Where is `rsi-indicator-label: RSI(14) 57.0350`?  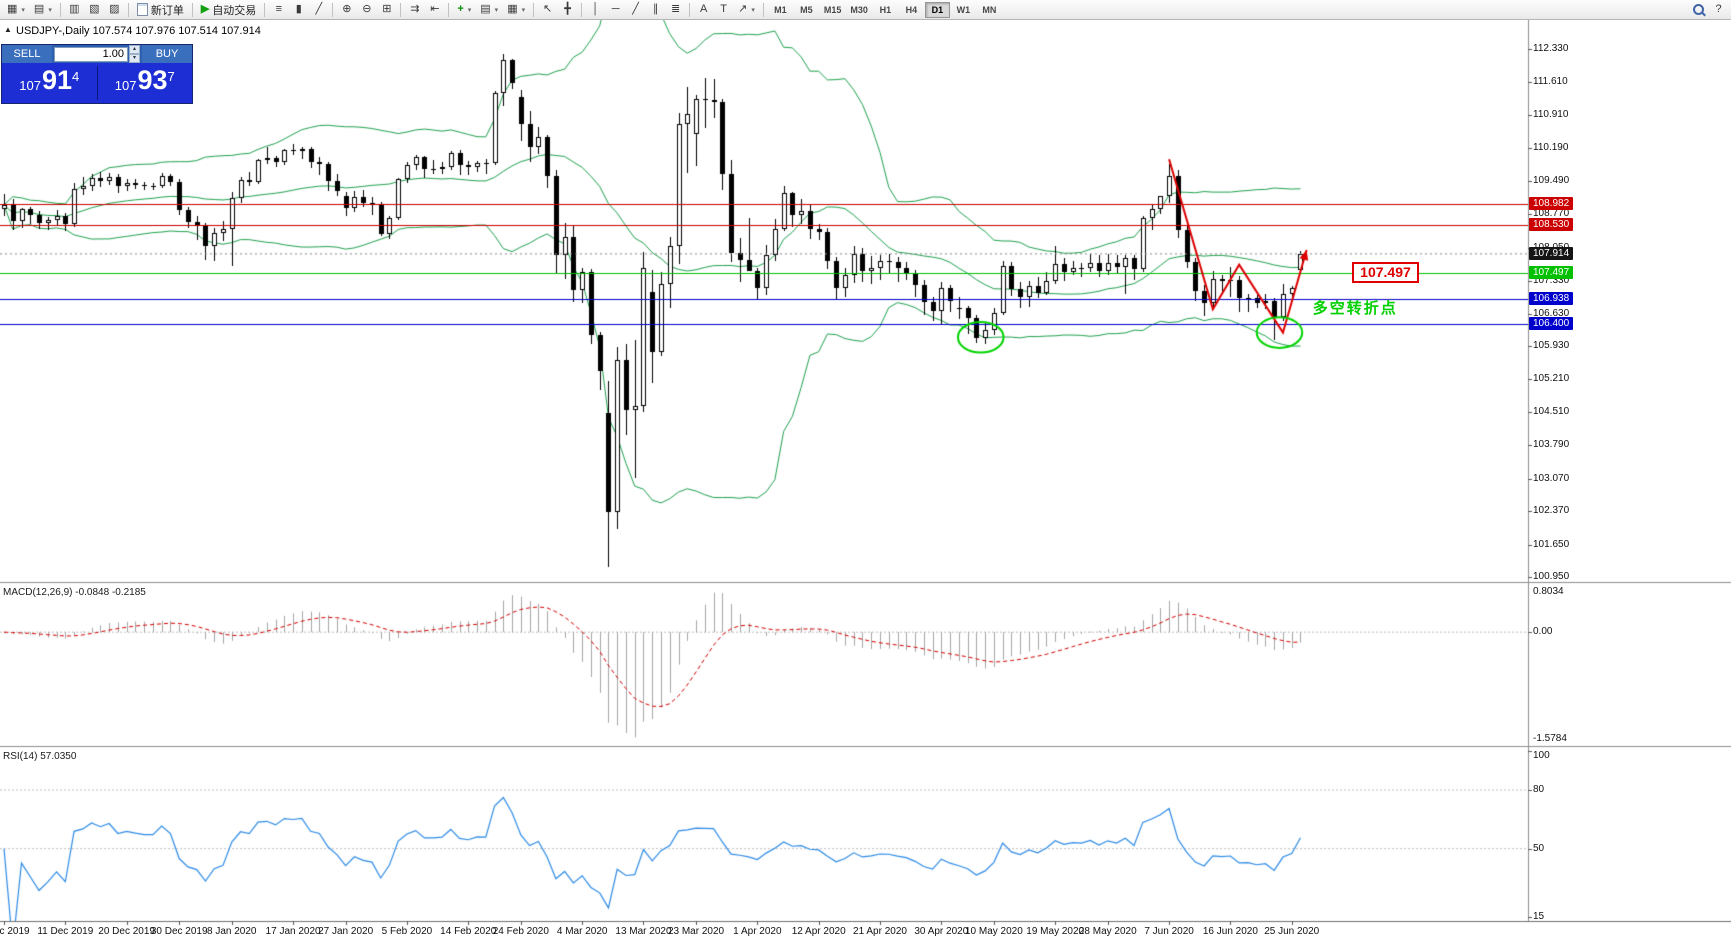 rsi-indicator-label: RSI(14) 57.0350 is located at coordinates (40, 756).